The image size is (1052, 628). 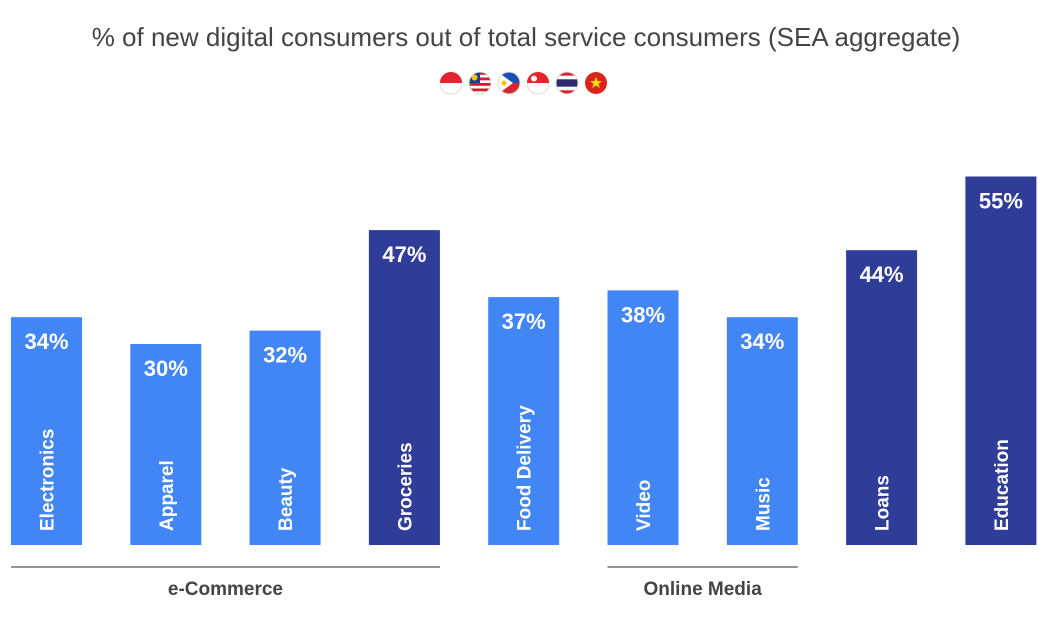 What do you see at coordinates (882, 397) in the screenshot?
I see `bar-loans` at bounding box center [882, 397].